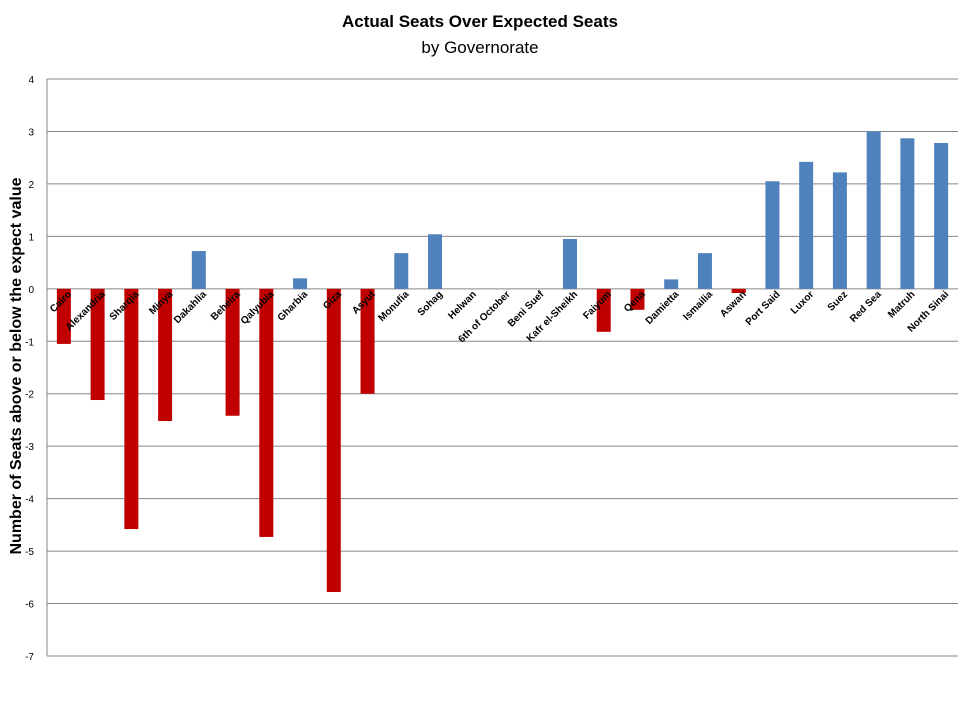  What do you see at coordinates (29, 447) in the screenshot?
I see `y-tick-label: -3` at bounding box center [29, 447].